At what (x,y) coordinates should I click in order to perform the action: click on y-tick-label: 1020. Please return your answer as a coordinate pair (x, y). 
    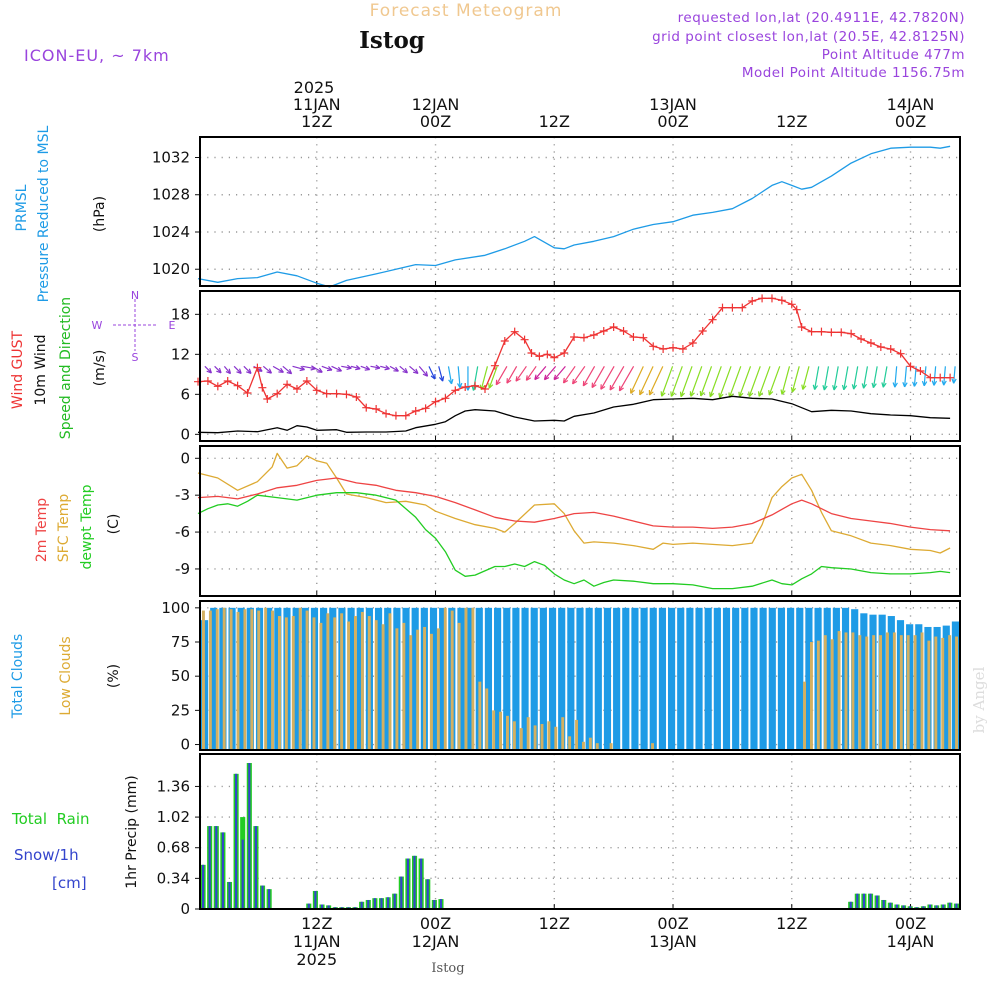
    Looking at the image, I should click on (171, 269).